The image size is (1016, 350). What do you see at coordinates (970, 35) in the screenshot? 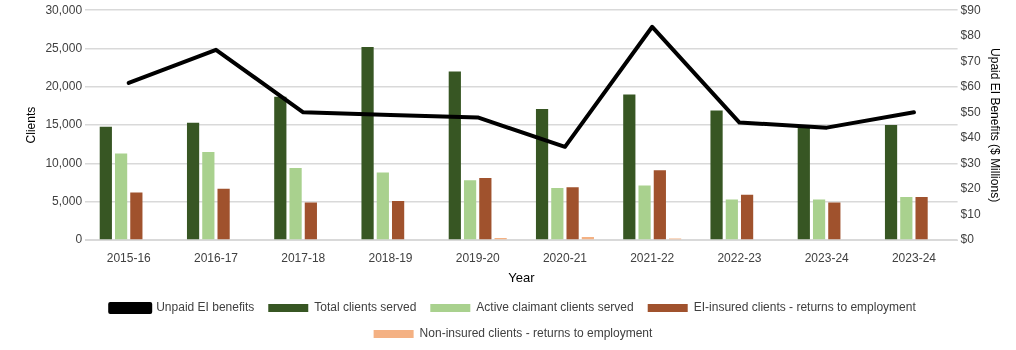
I see `y2-tick-label: $80` at bounding box center [970, 35].